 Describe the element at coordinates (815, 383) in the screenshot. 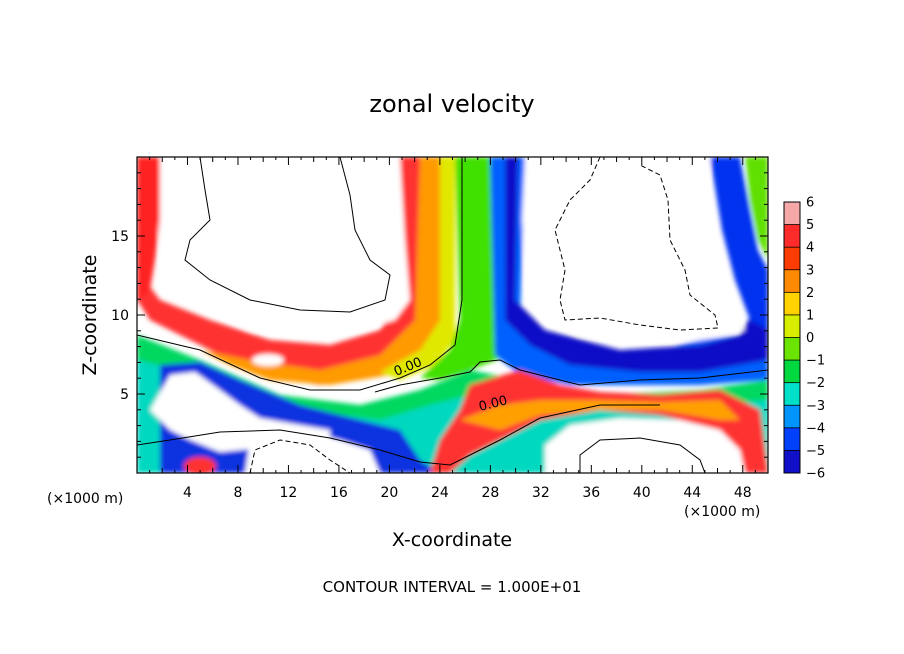

I see `colorbar-label: −2` at that location.